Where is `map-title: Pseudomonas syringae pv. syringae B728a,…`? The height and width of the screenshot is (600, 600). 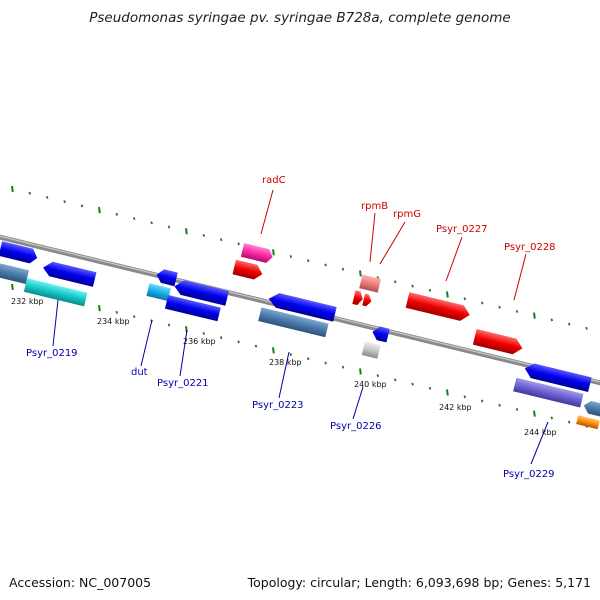 map-title: Pseudomonas syringae pv. syringae B728a,… is located at coordinates (300, 18).